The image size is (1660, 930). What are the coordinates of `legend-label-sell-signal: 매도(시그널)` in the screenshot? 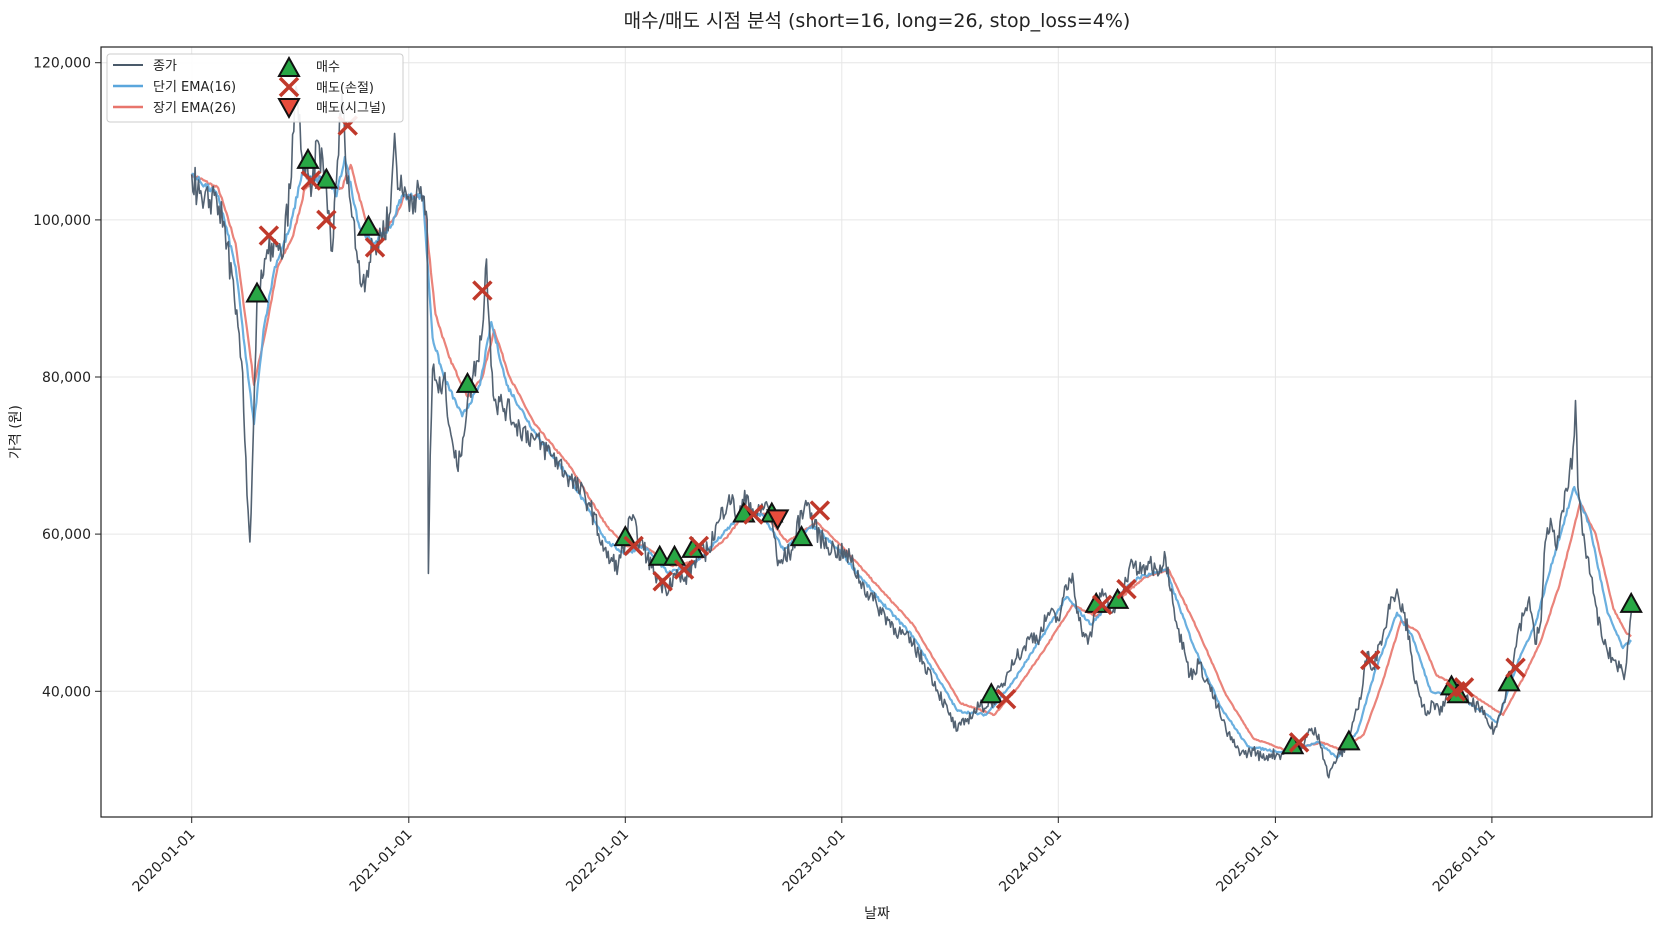 It's located at (351, 108).